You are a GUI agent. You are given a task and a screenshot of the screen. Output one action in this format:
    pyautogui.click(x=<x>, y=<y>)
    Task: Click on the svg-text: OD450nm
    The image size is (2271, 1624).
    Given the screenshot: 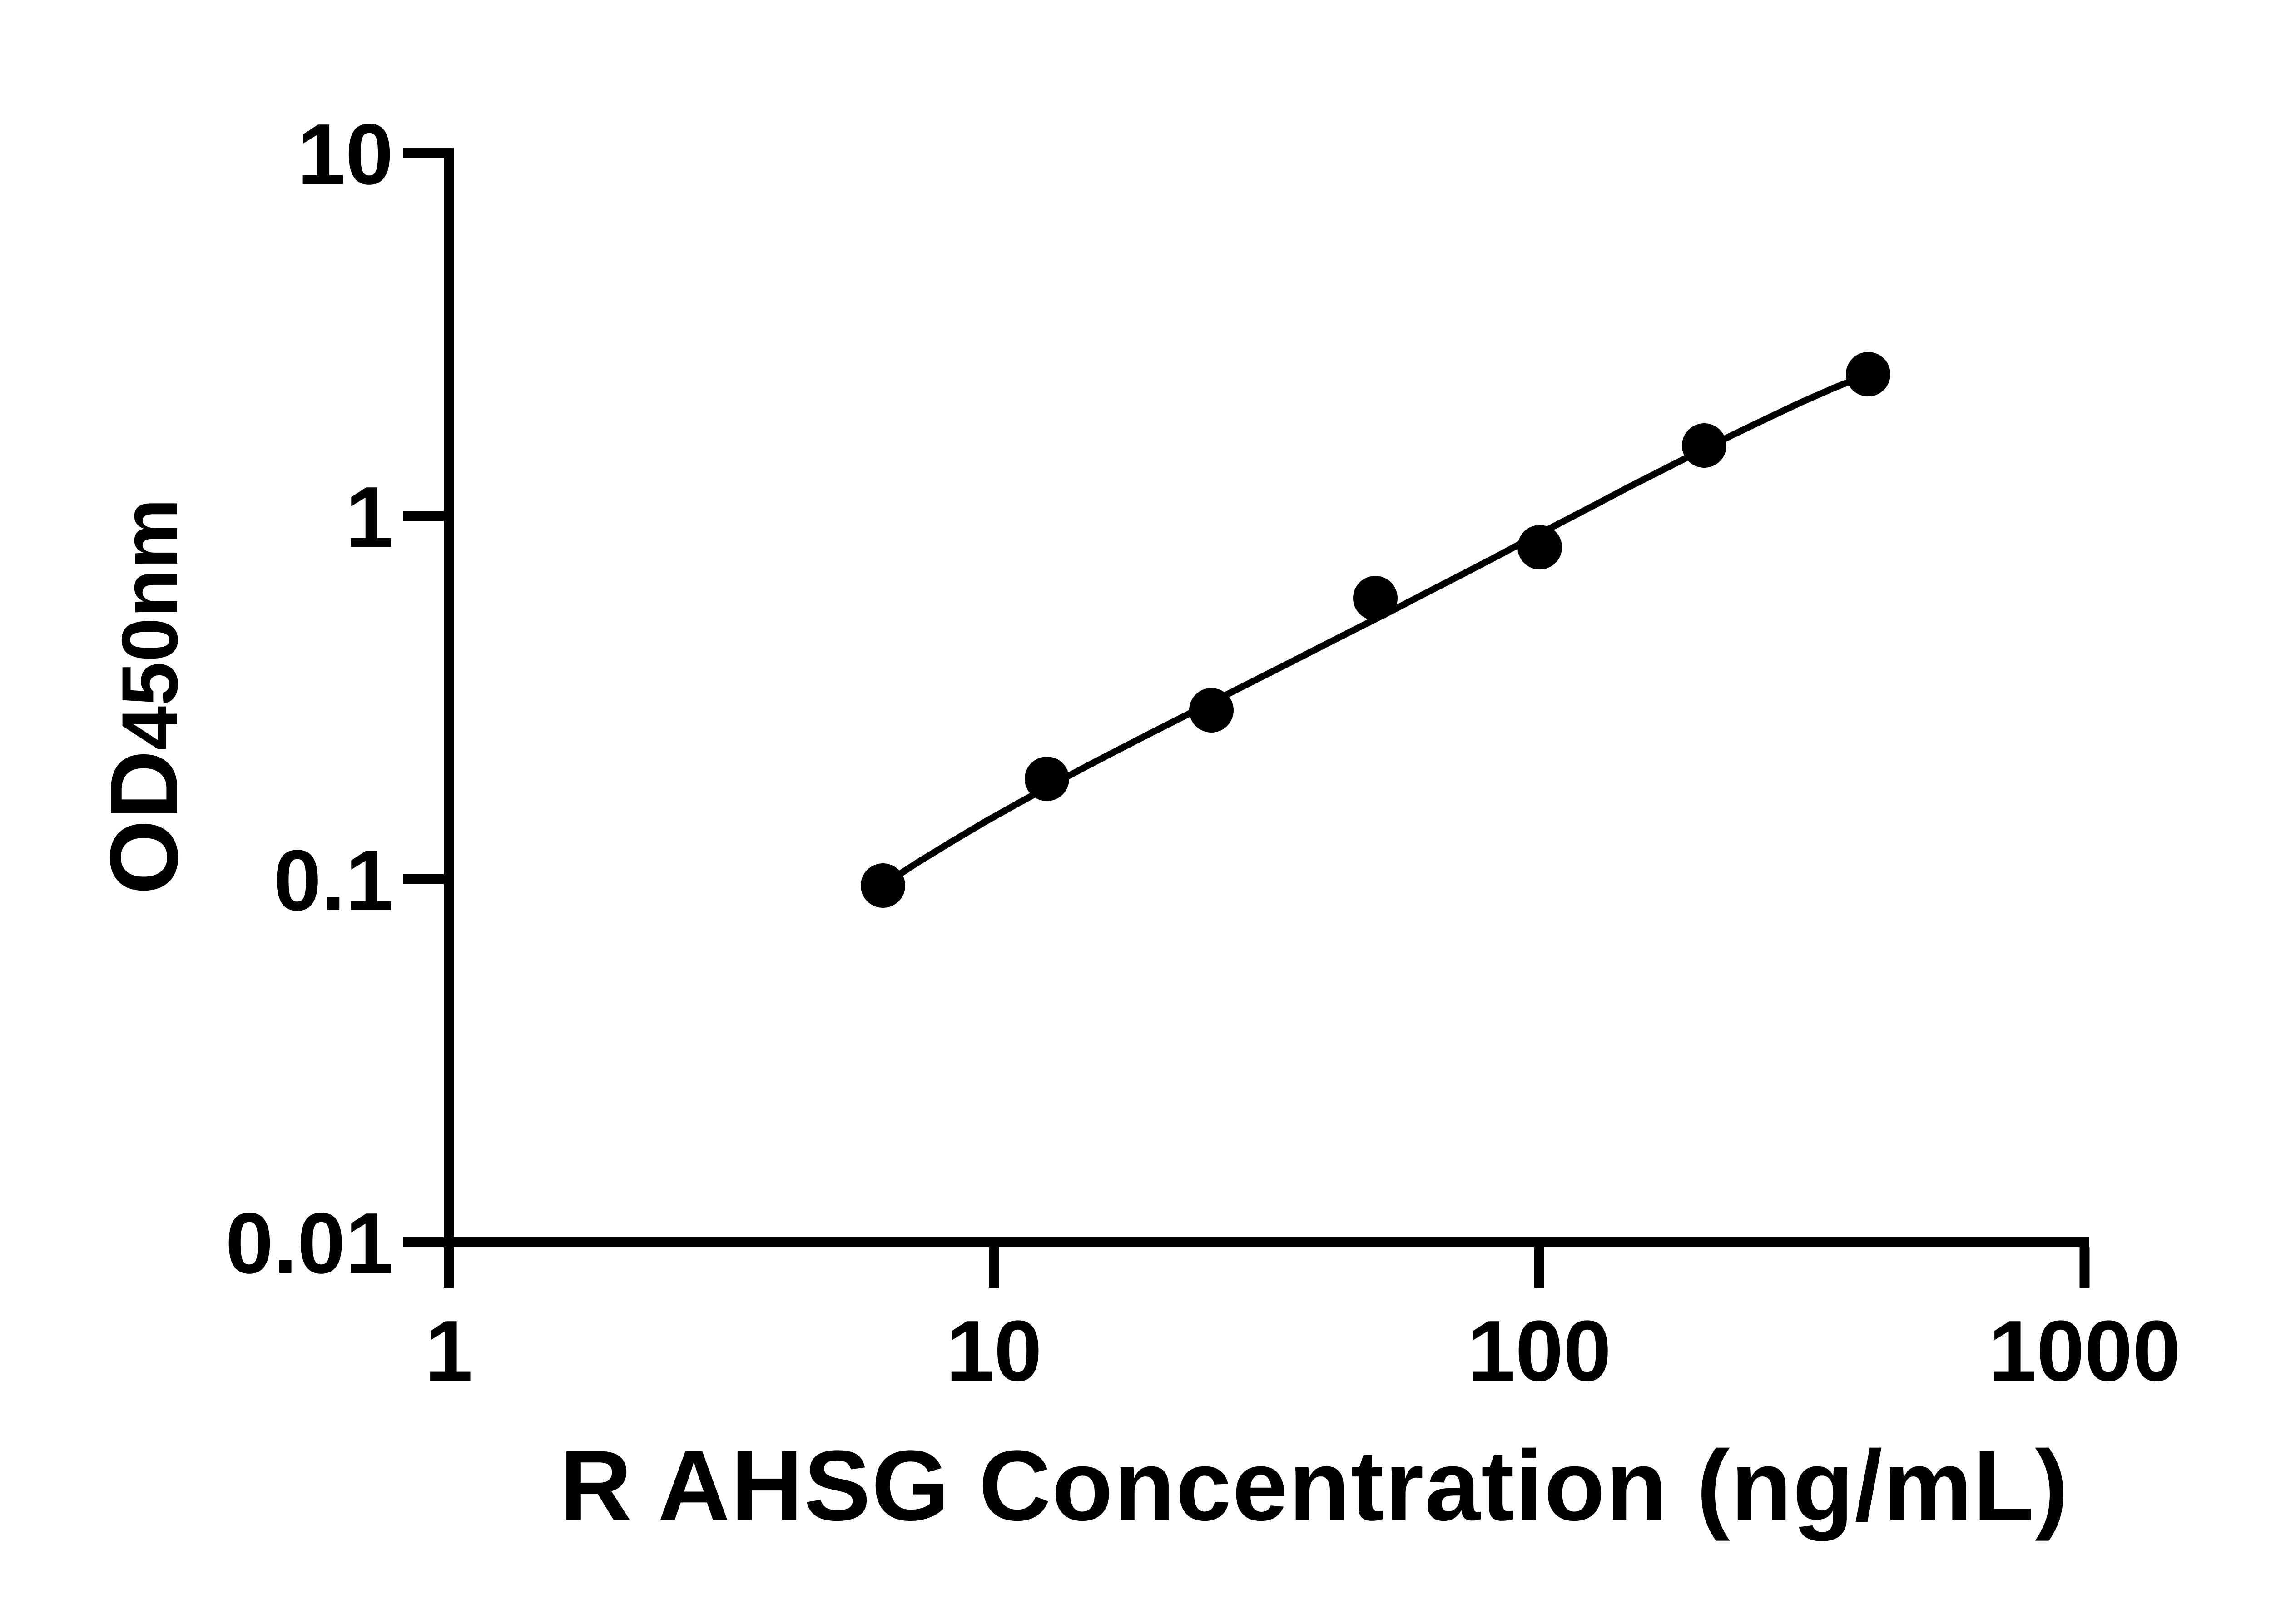 What is the action you would take?
    pyautogui.click(x=144, y=697)
    